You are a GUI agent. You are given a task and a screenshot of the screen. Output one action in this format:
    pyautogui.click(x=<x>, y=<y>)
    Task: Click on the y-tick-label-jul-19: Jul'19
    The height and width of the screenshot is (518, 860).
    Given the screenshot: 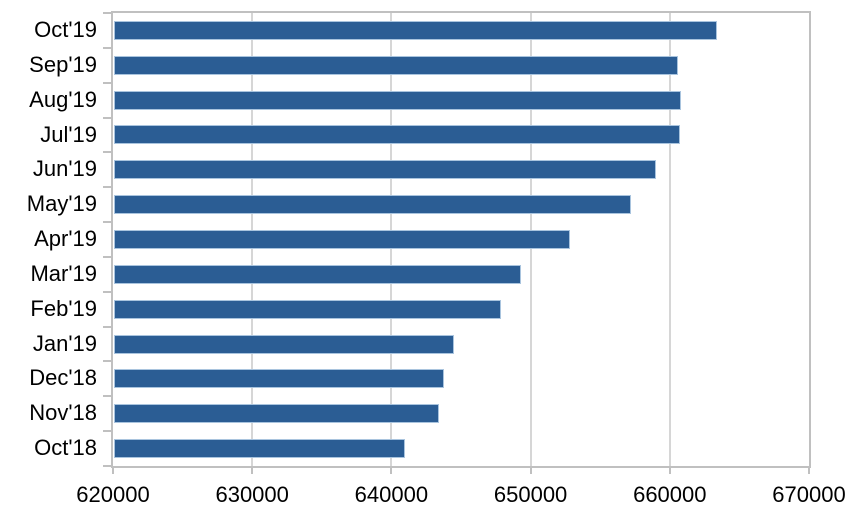 What is the action you would take?
    pyautogui.click(x=68, y=134)
    